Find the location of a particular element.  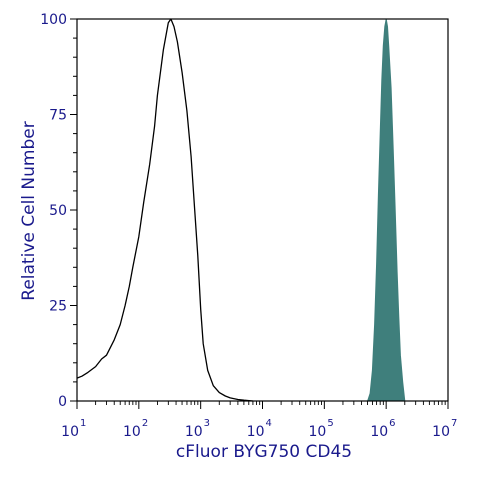

x-tick-label-exponent: 7 is located at coordinates (454, 423).